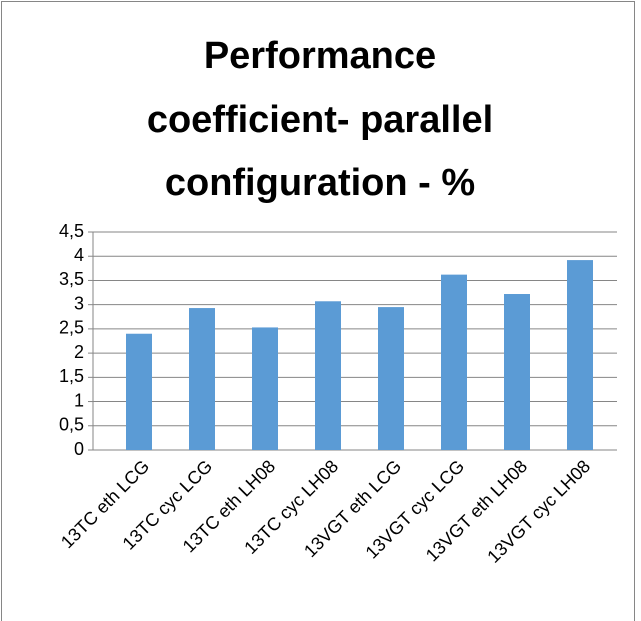 Image resolution: width=641 pixels, height=621 pixels. I want to click on y-tick-label: 4,5, so click(71, 231).